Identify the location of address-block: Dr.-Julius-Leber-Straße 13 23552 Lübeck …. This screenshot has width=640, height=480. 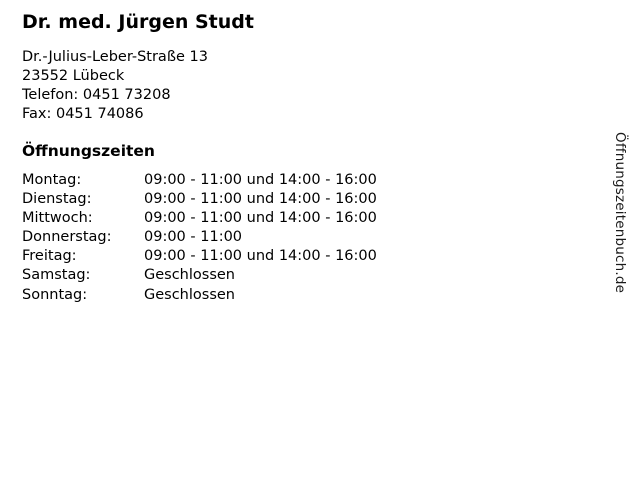
(302, 86).